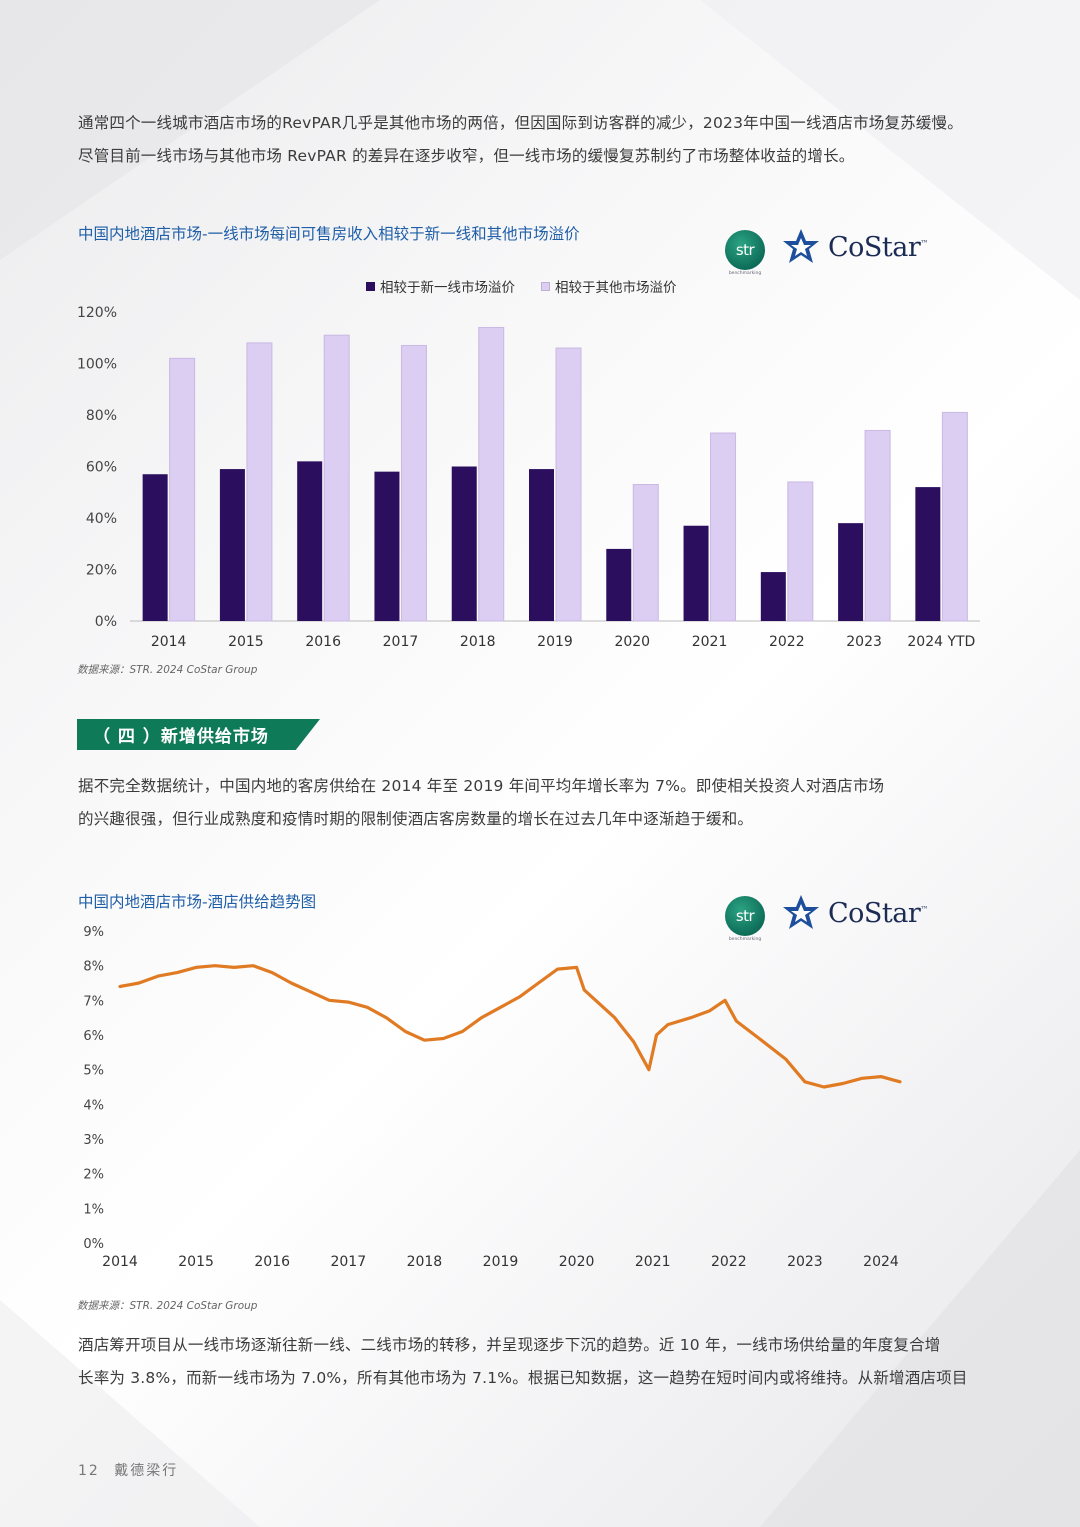 The width and height of the screenshot is (1080, 1527). I want to click on y-tick-label: 20%, so click(101, 571).